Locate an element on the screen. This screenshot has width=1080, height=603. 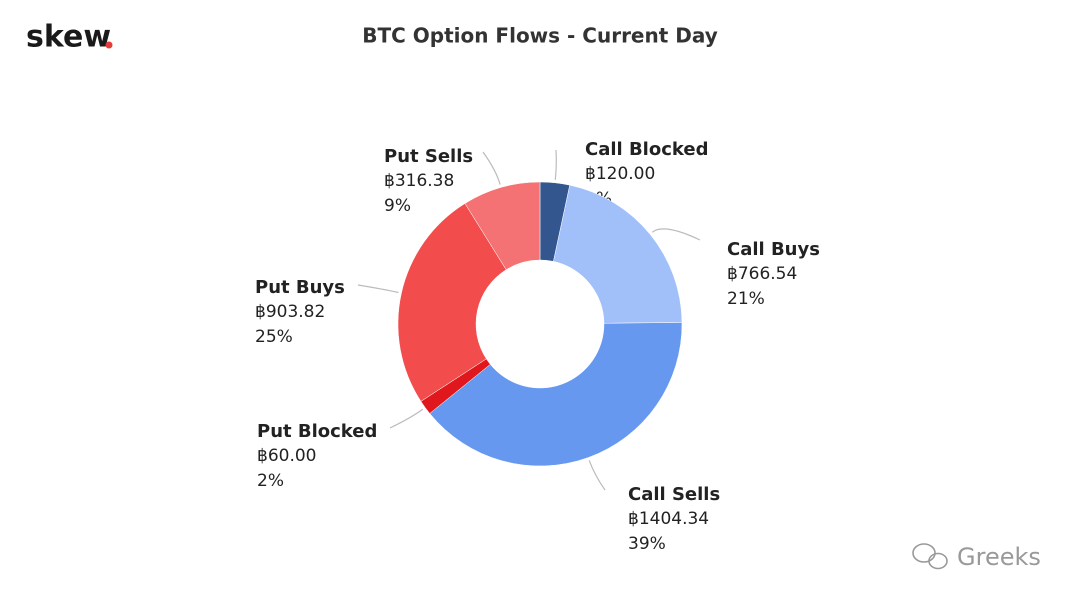
value-label: ฿766.54 is located at coordinates (762, 274).